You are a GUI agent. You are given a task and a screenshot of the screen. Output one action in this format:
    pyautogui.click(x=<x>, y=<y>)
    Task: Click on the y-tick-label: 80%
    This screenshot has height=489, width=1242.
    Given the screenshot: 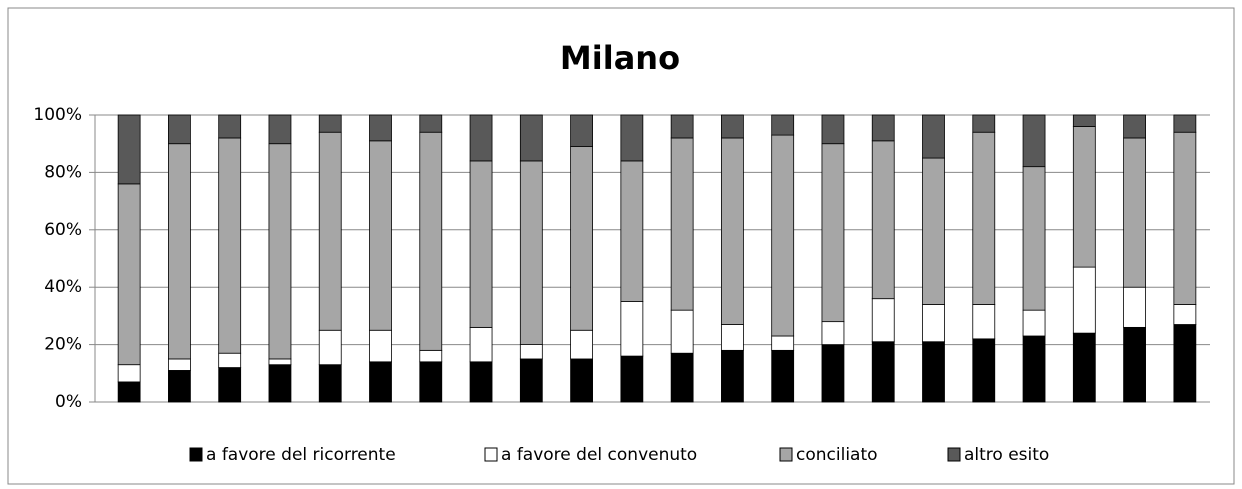 What is the action you would take?
    pyautogui.click(x=63, y=172)
    